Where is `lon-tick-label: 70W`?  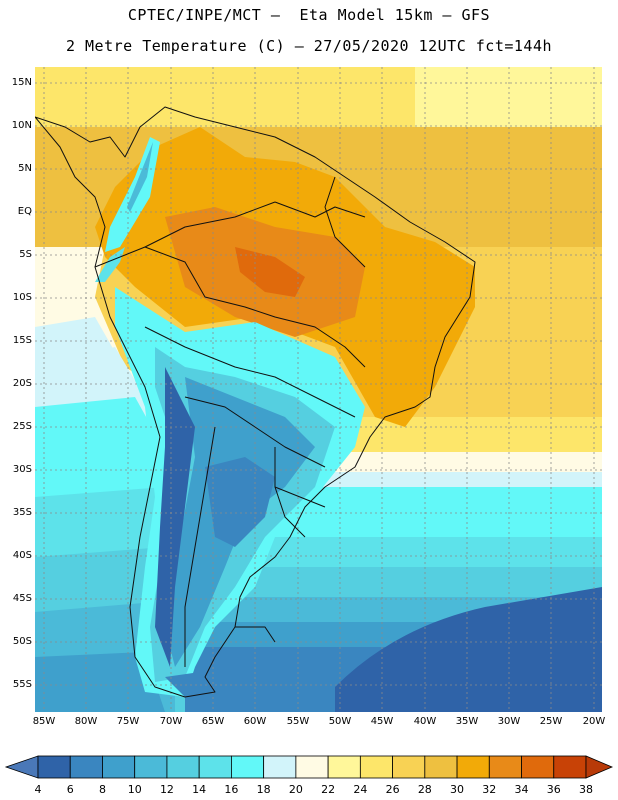 lon-tick-label: 70W is located at coordinates (171, 721).